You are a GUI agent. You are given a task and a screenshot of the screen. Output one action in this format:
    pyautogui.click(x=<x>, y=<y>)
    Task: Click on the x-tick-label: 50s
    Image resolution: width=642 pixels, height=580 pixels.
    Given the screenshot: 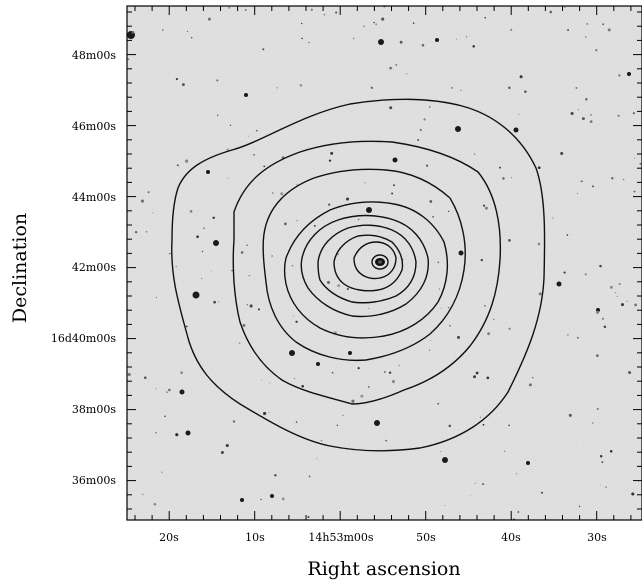 What is the action you would take?
    pyautogui.click(x=426, y=537)
    